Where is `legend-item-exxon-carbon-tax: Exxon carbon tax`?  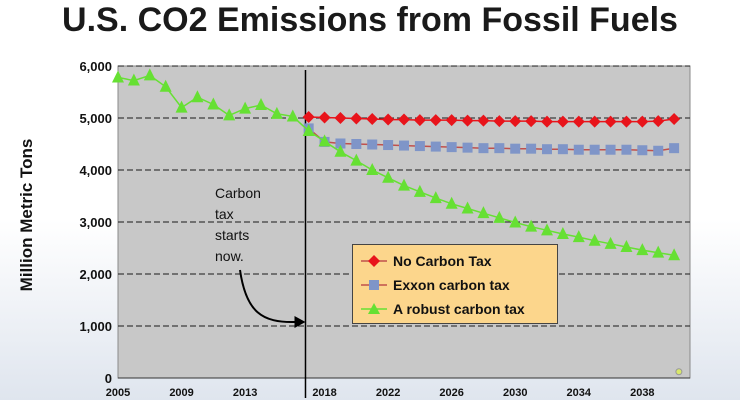 legend-item-exxon-carbon-tax: Exxon carbon tax is located at coordinates (459, 285).